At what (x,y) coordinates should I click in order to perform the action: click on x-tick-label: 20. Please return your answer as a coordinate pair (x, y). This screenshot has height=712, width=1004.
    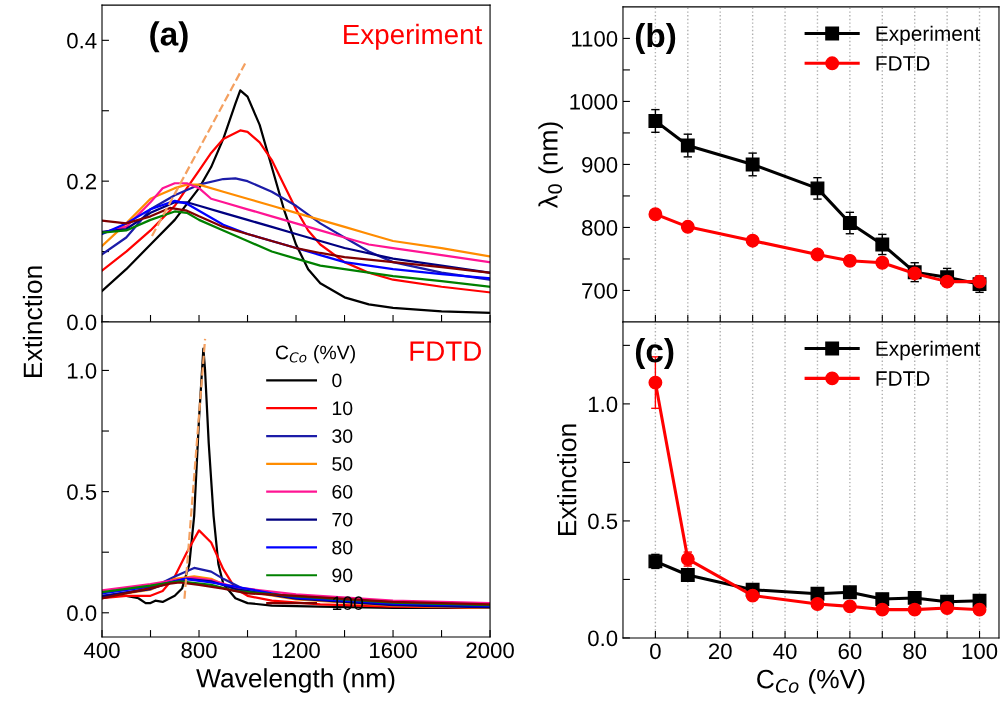
    Looking at the image, I should click on (720, 651).